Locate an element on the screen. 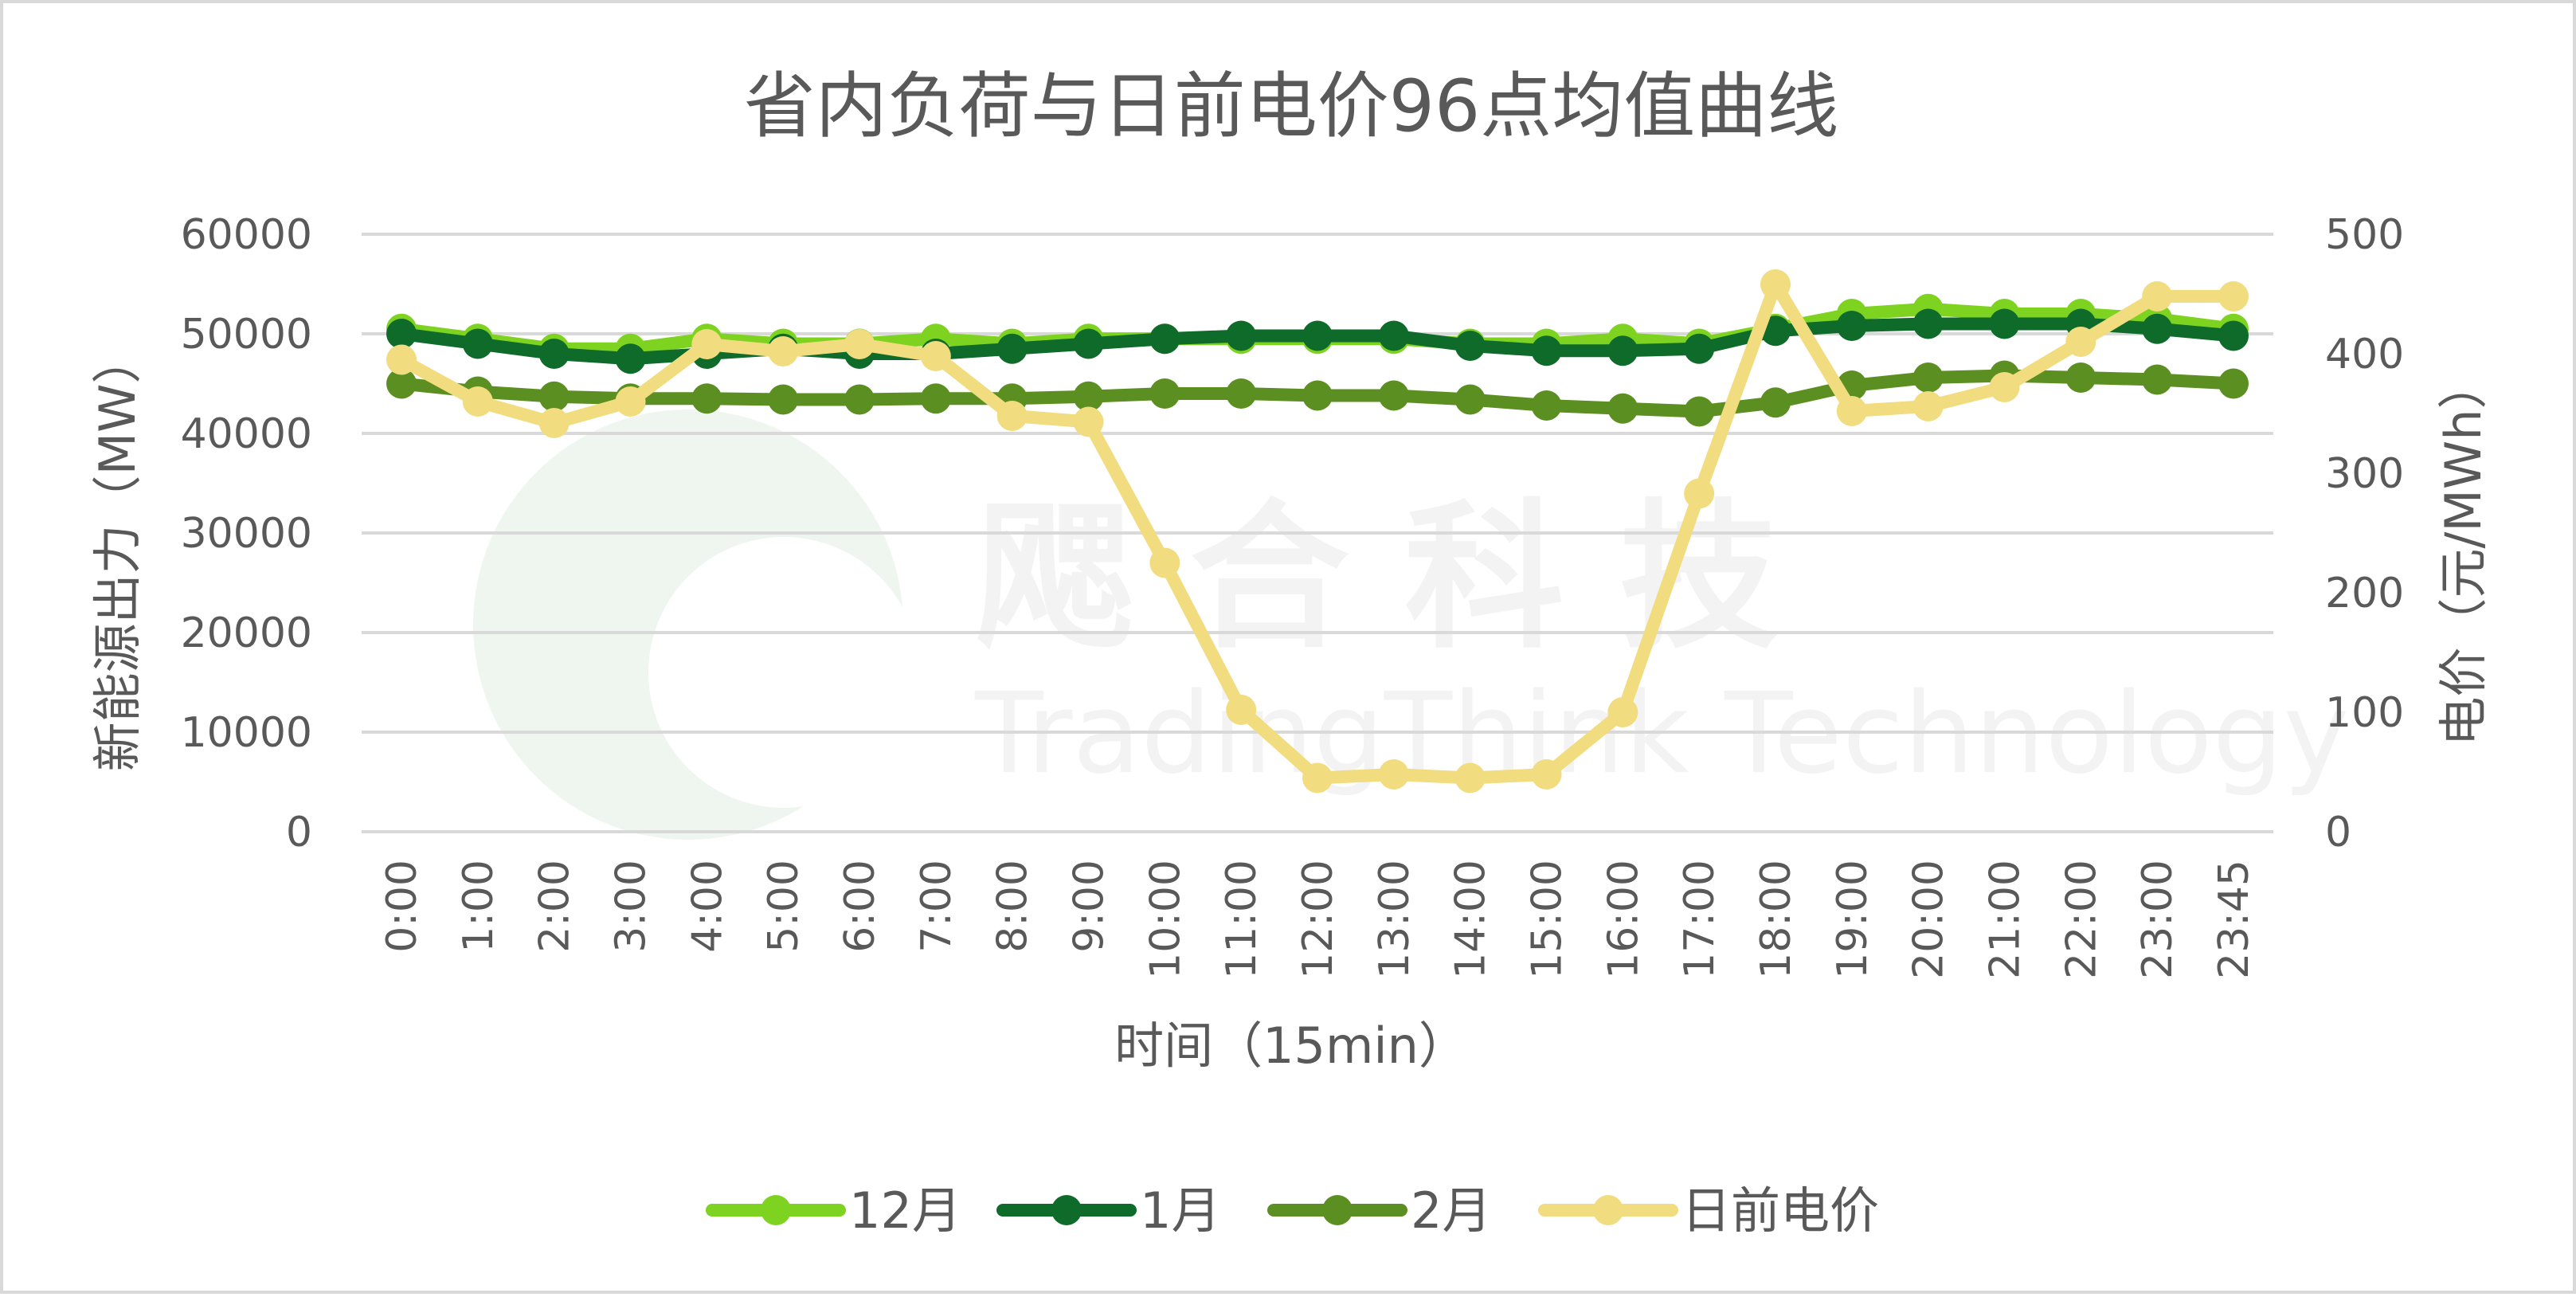 The image size is (2576, 1297). legend-item: 2月 is located at coordinates (1379, 1211).